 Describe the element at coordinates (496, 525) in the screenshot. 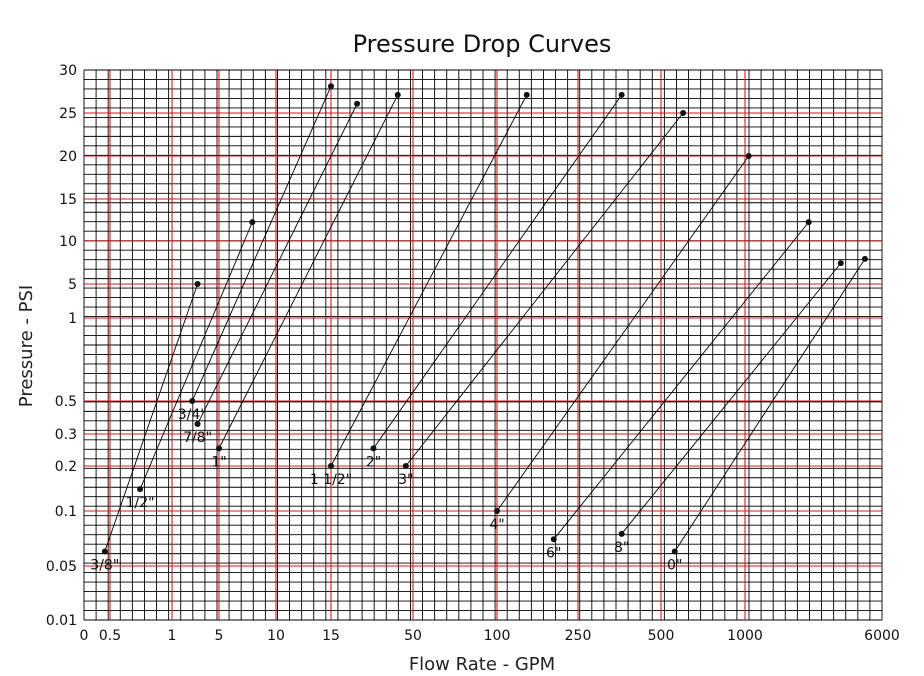

I see `curve-size-label: 4"` at that location.